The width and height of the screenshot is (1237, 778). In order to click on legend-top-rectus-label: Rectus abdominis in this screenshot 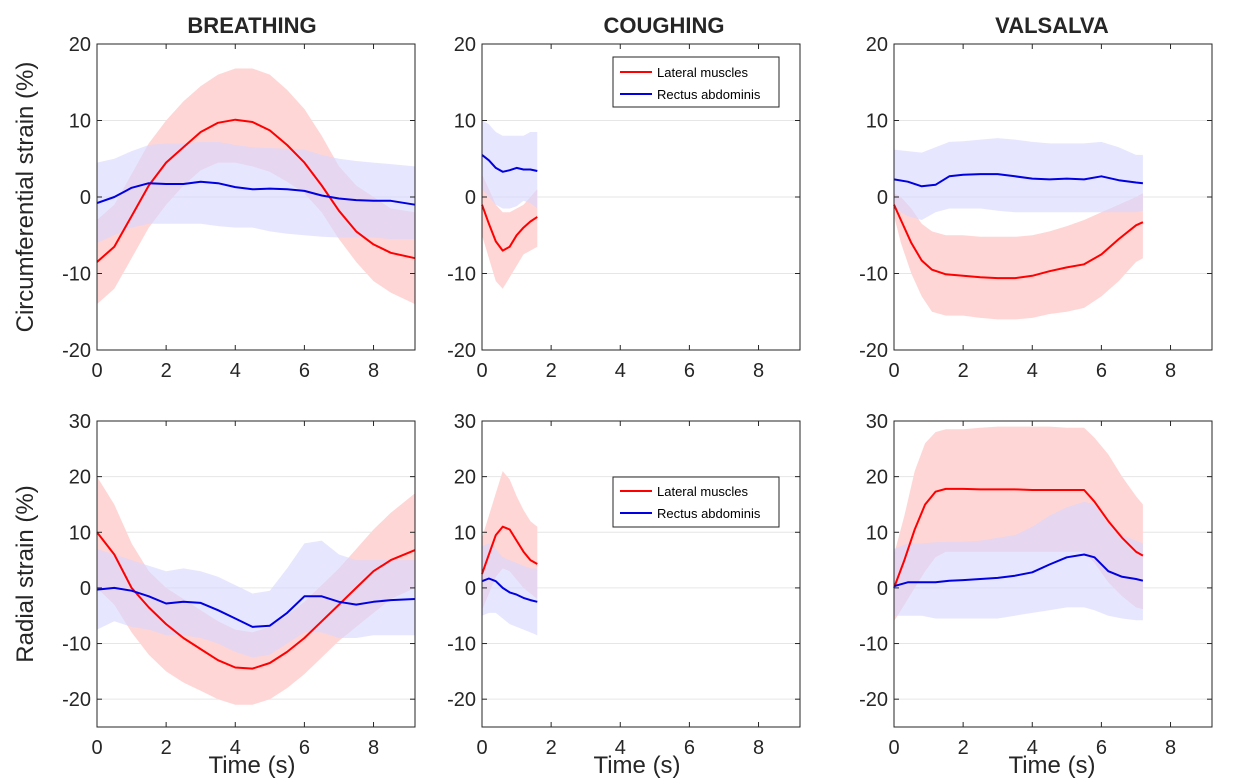, I will do `click(709, 94)`.